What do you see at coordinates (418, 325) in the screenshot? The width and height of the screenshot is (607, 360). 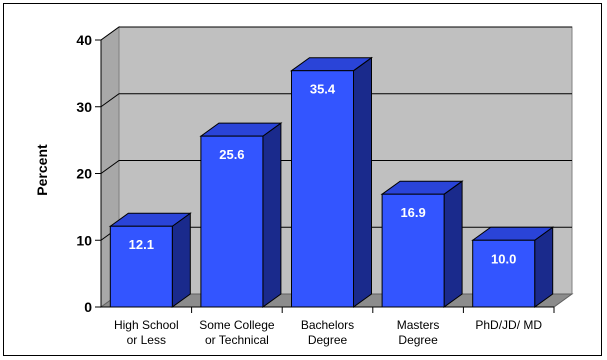 I see `x-tick-label: Masters` at bounding box center [418, 325].